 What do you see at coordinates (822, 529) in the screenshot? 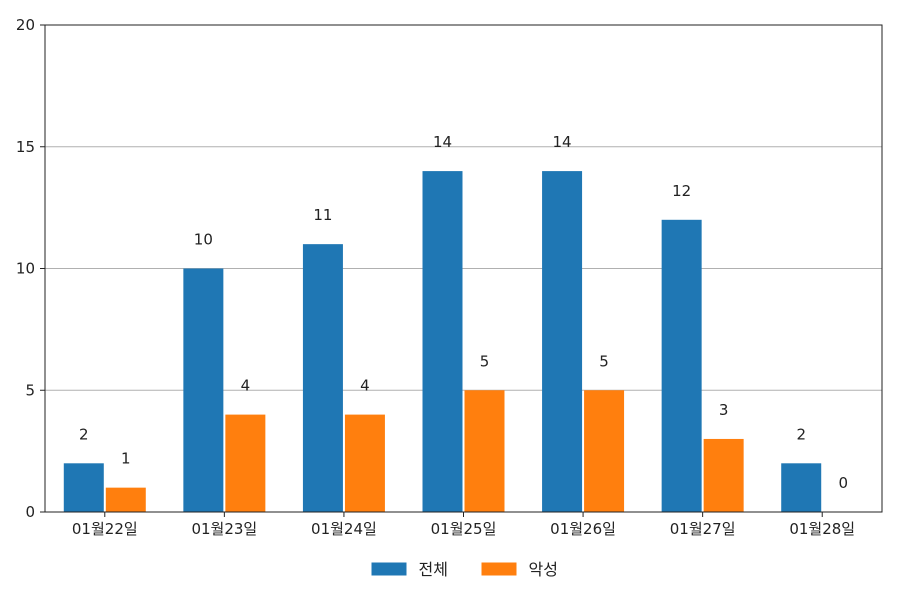
I see `x-tick-label: 01월28일` at bounding box center [822, 529].